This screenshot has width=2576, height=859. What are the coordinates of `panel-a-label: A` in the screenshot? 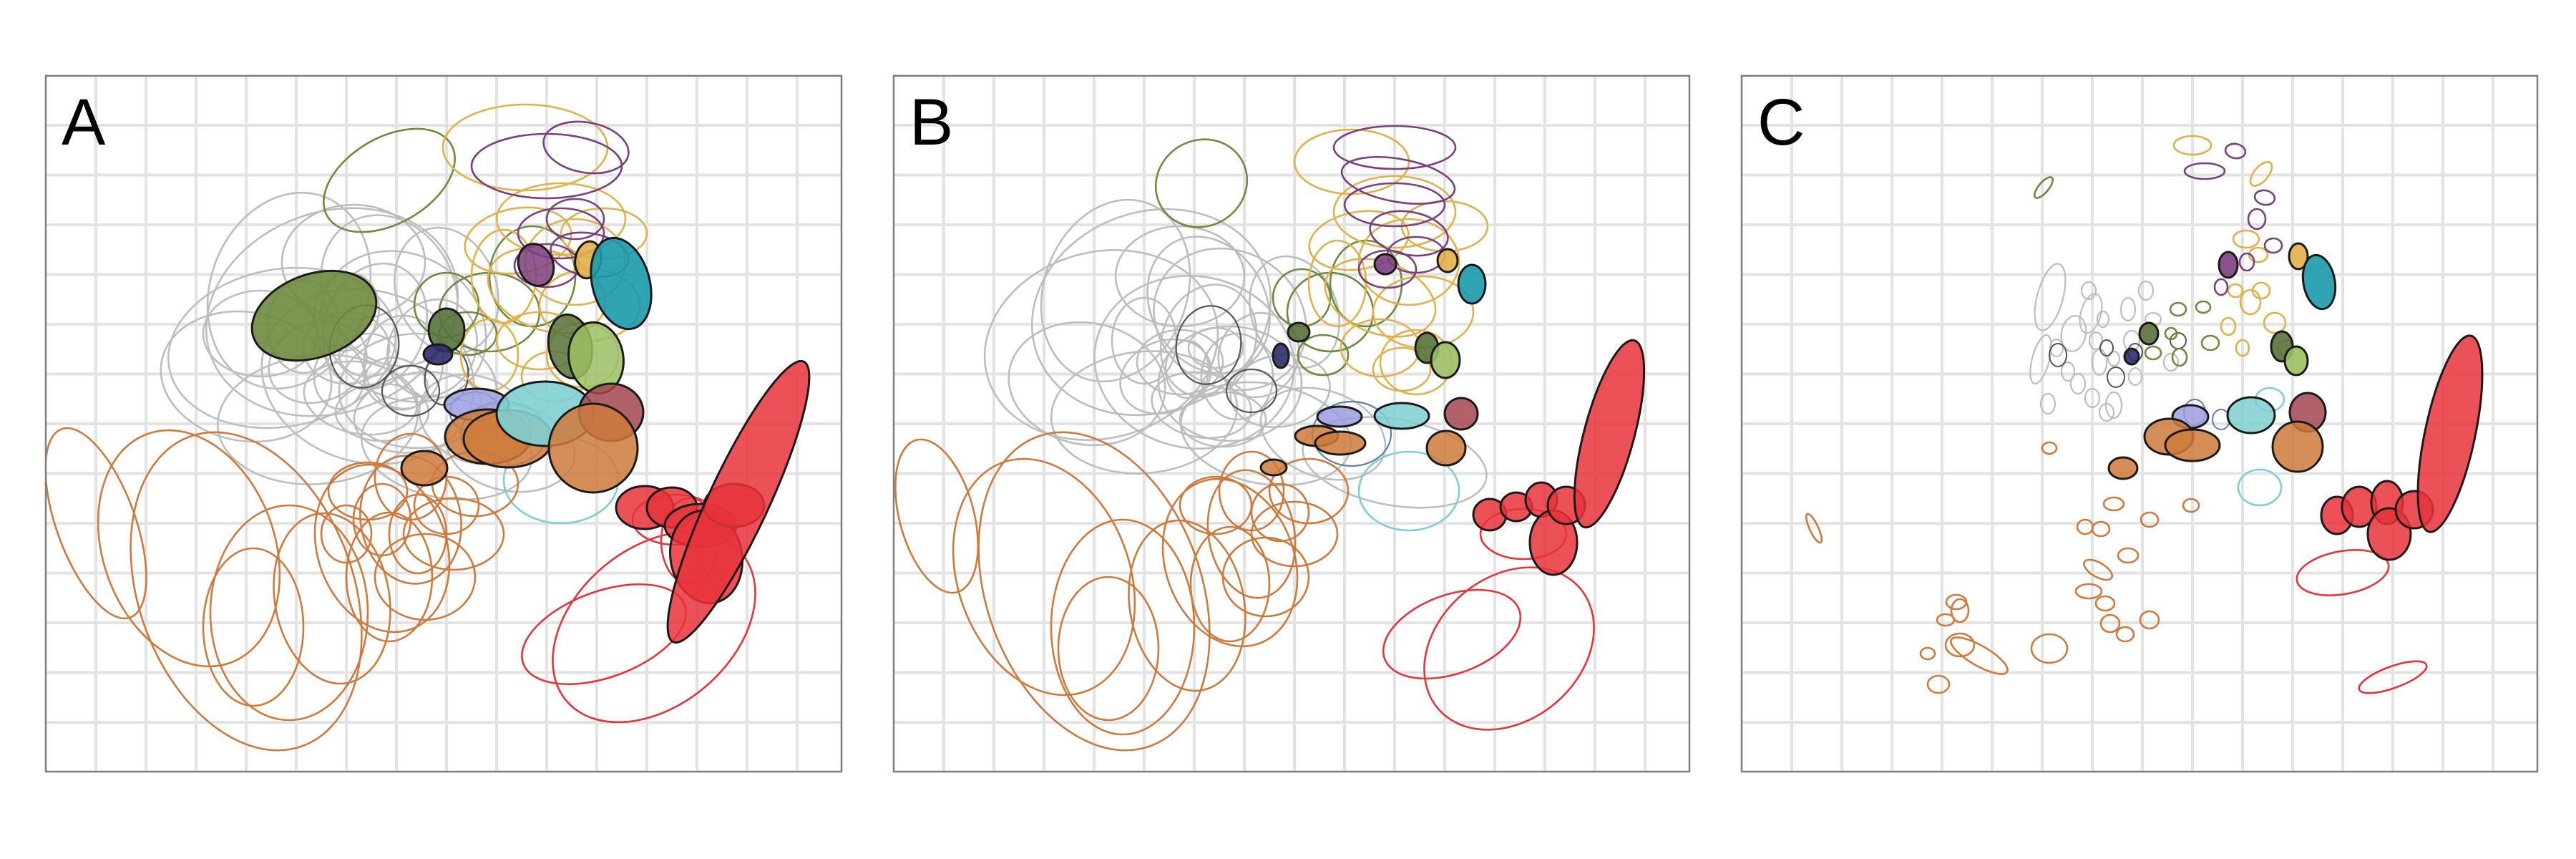 It's located at (84, 122).